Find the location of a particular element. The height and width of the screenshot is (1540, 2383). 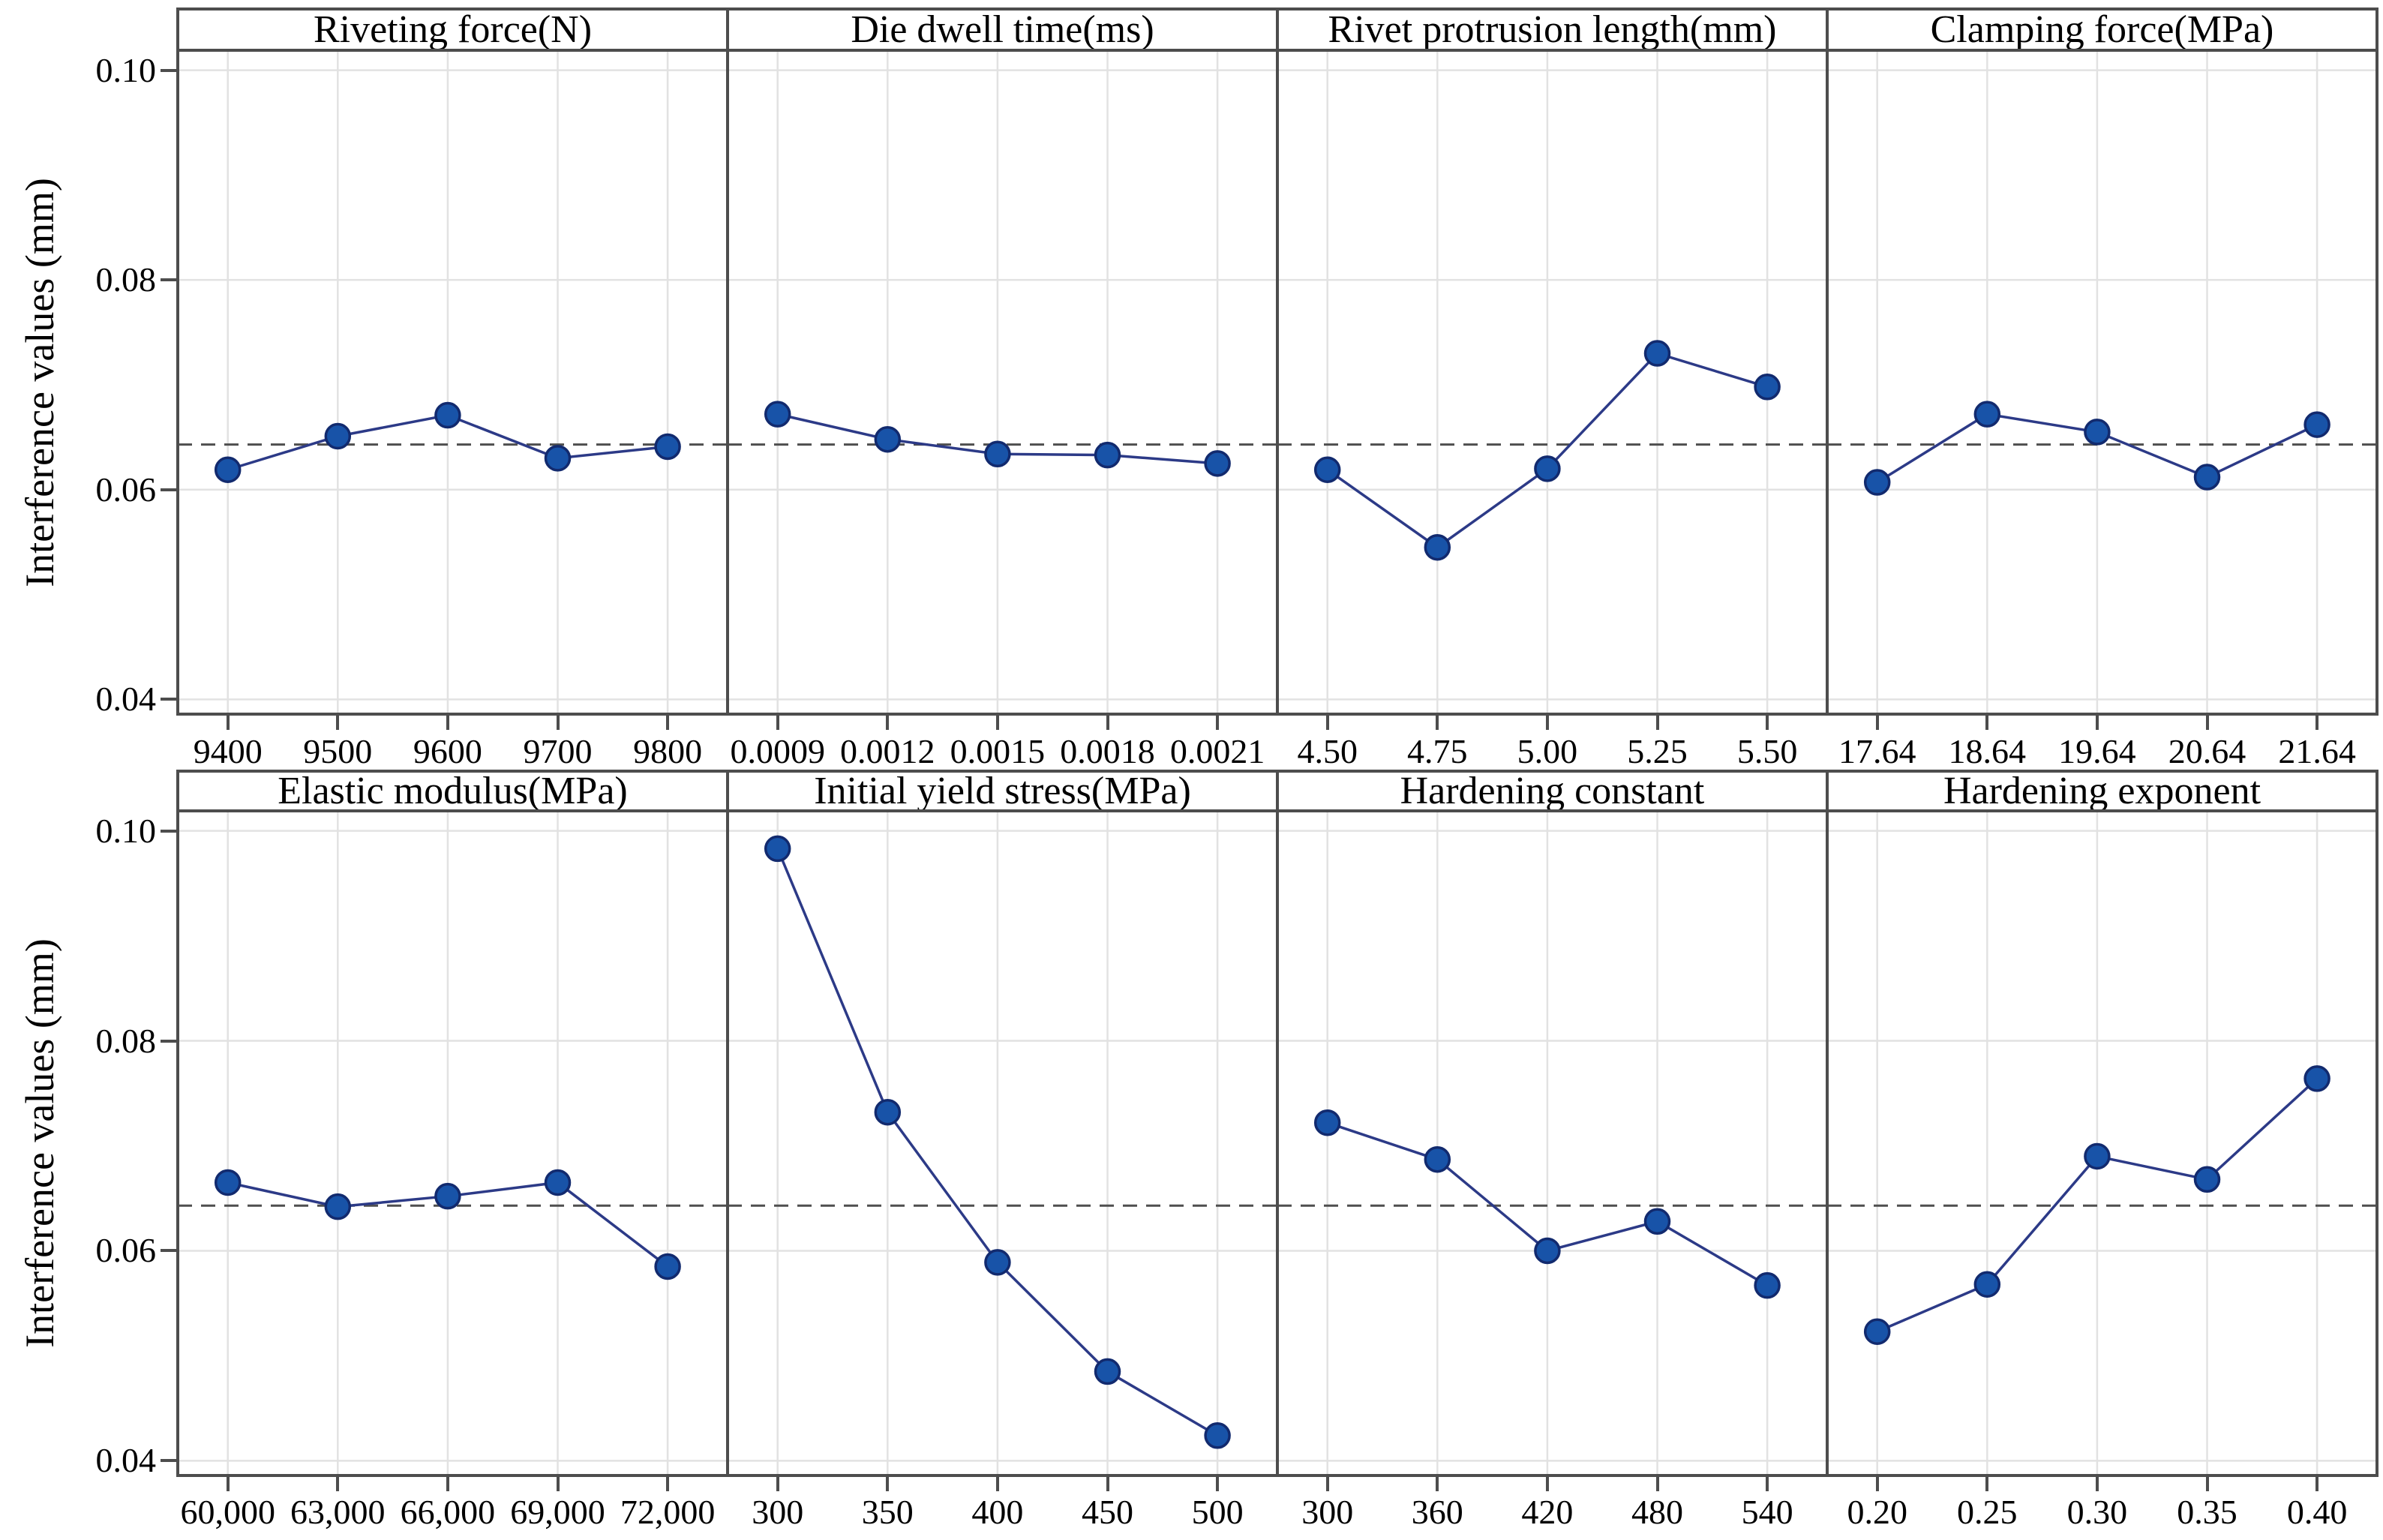

y-tick-label: 0.04 is located at coordinates (126, 1460).